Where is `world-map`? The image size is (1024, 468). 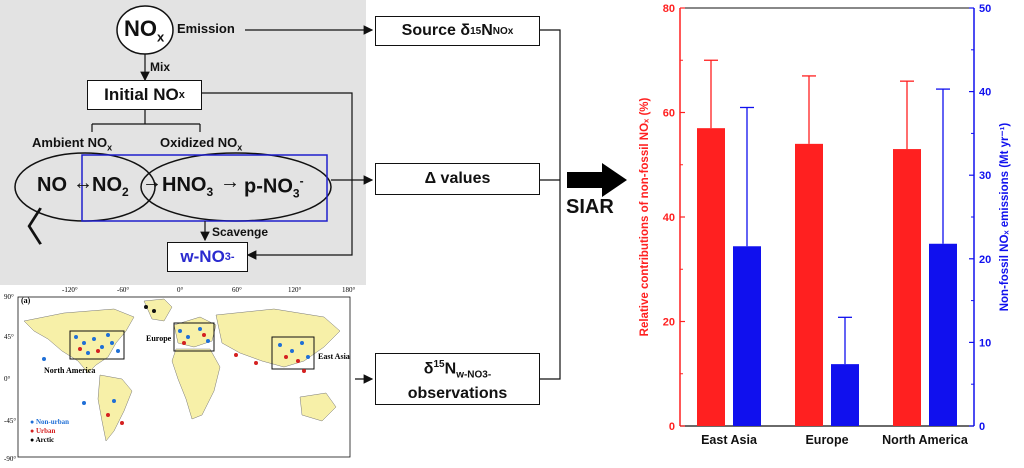 world-map is located at coordinates (180, 377).